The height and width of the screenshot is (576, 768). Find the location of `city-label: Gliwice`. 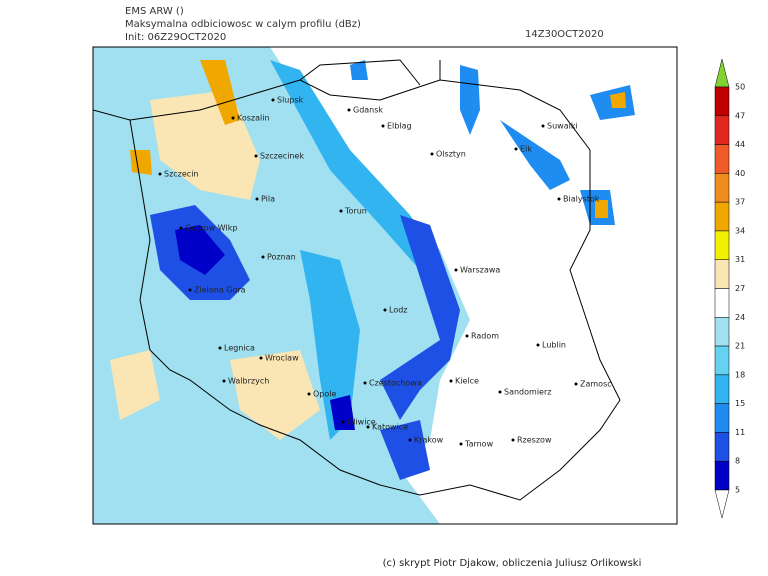

city-label: Gliwice is located at coordinates (361, 422).